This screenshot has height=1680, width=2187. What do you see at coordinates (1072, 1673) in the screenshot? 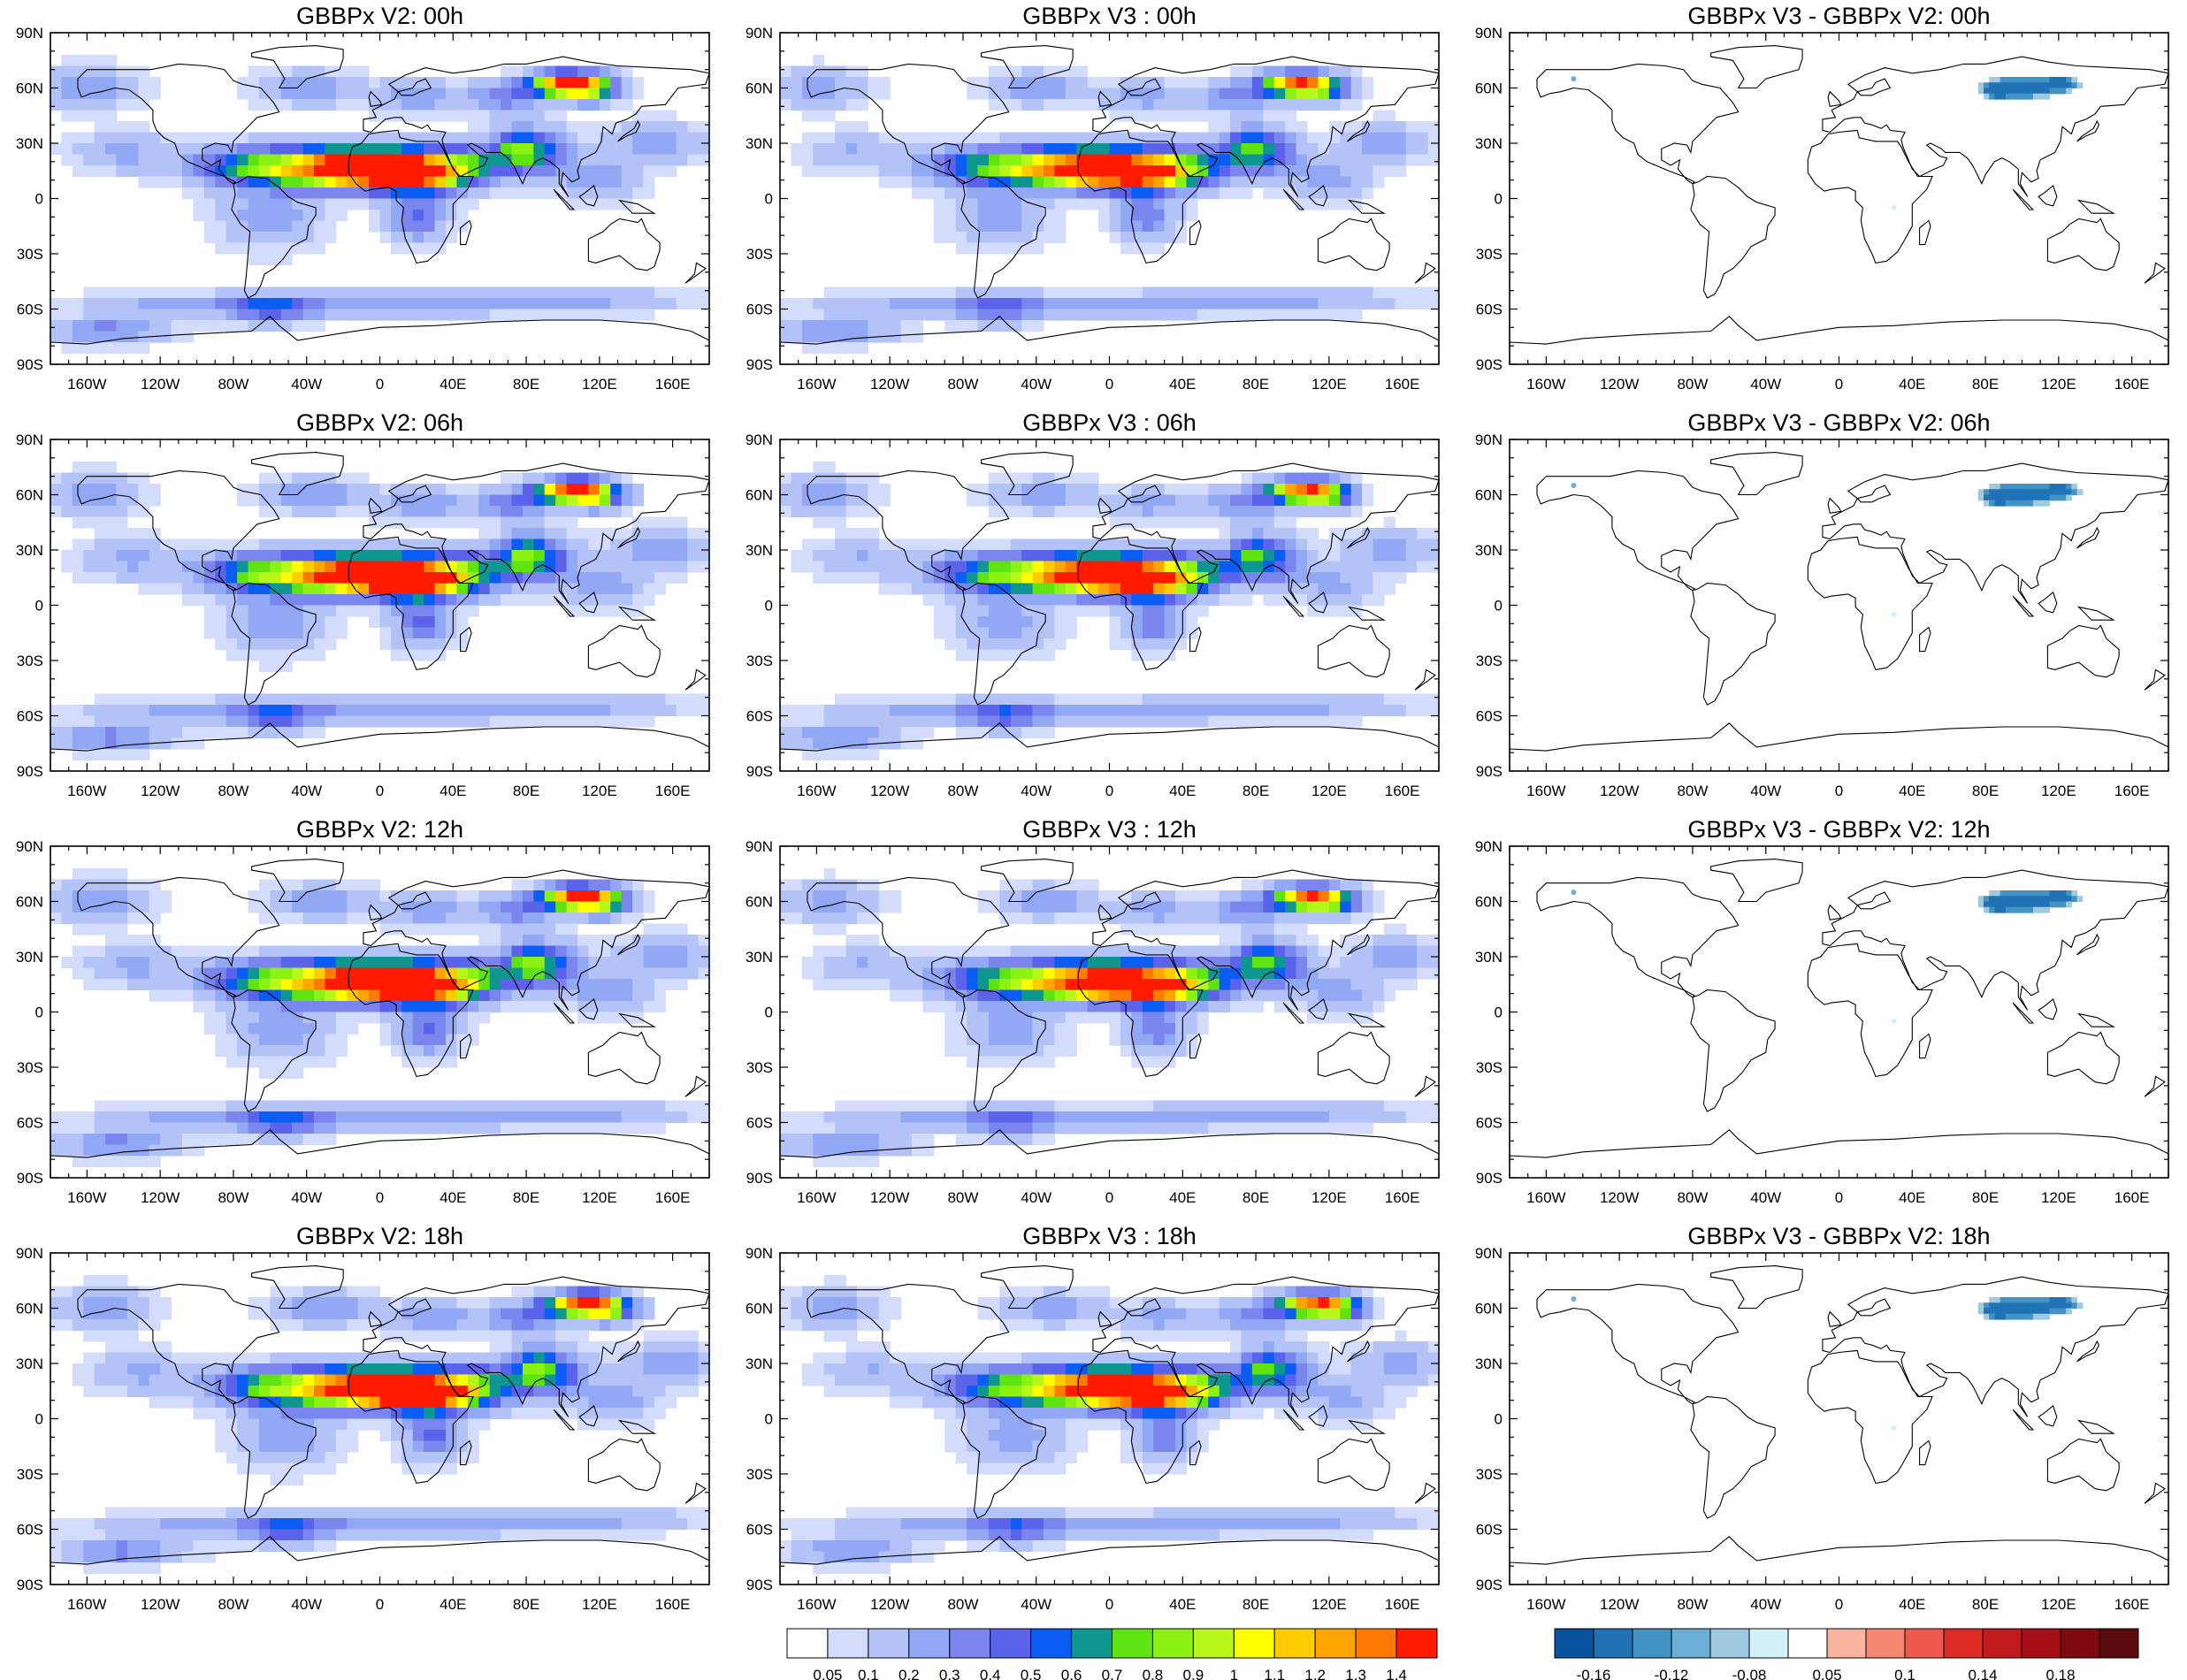
I see `colorbar-label: 0.6` at bounding box center [1072, 1673].